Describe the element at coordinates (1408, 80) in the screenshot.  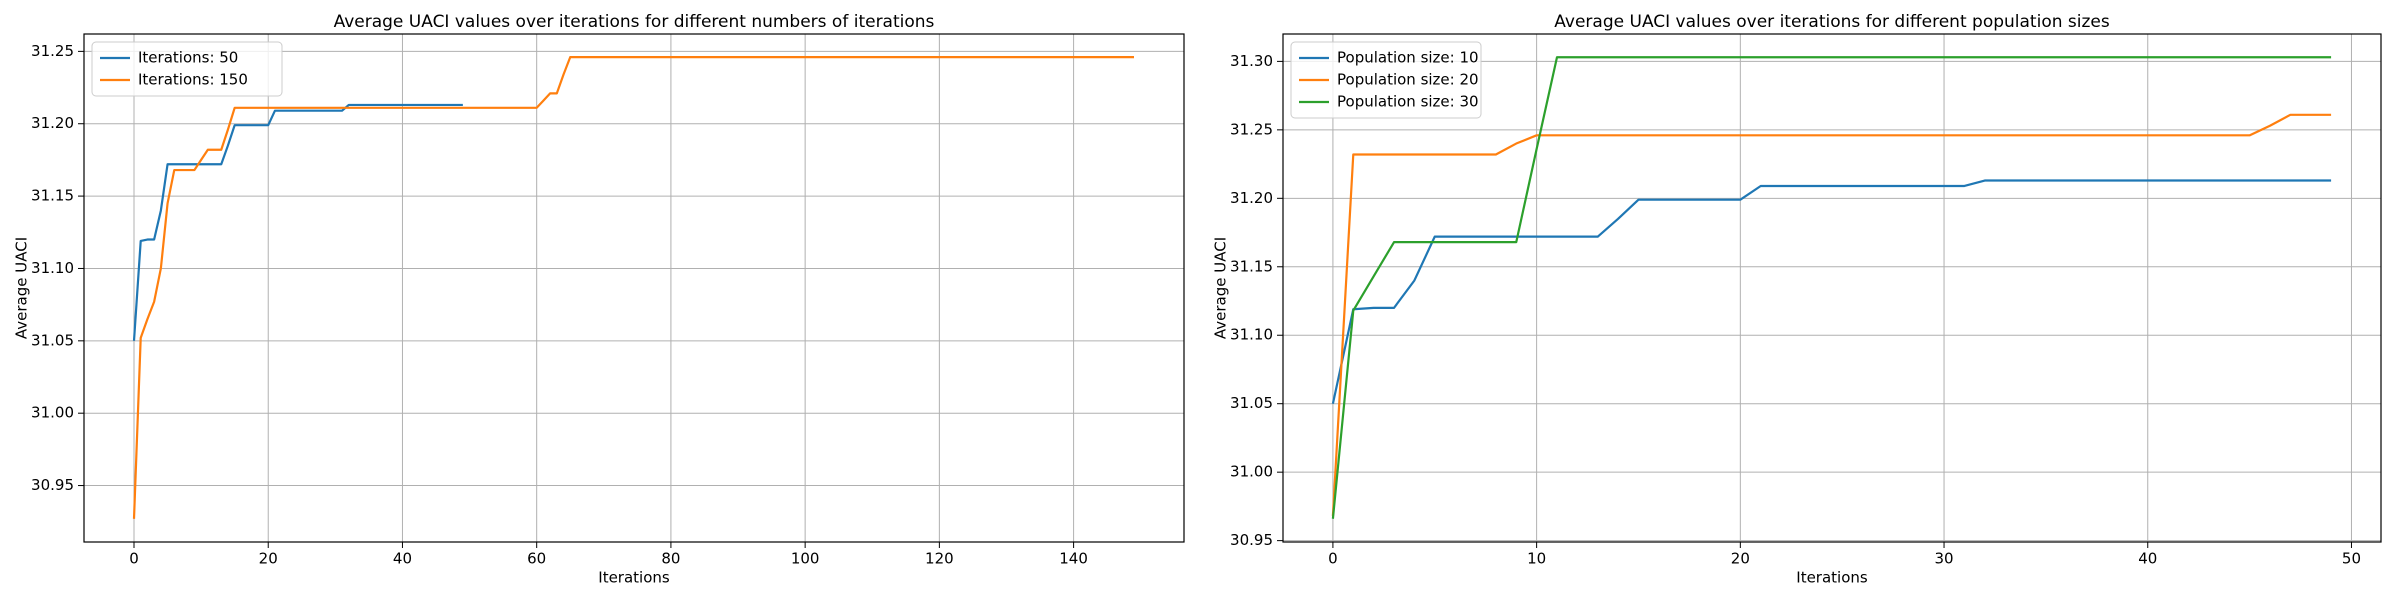
I see `legend-label: Population size: 20` at that location.